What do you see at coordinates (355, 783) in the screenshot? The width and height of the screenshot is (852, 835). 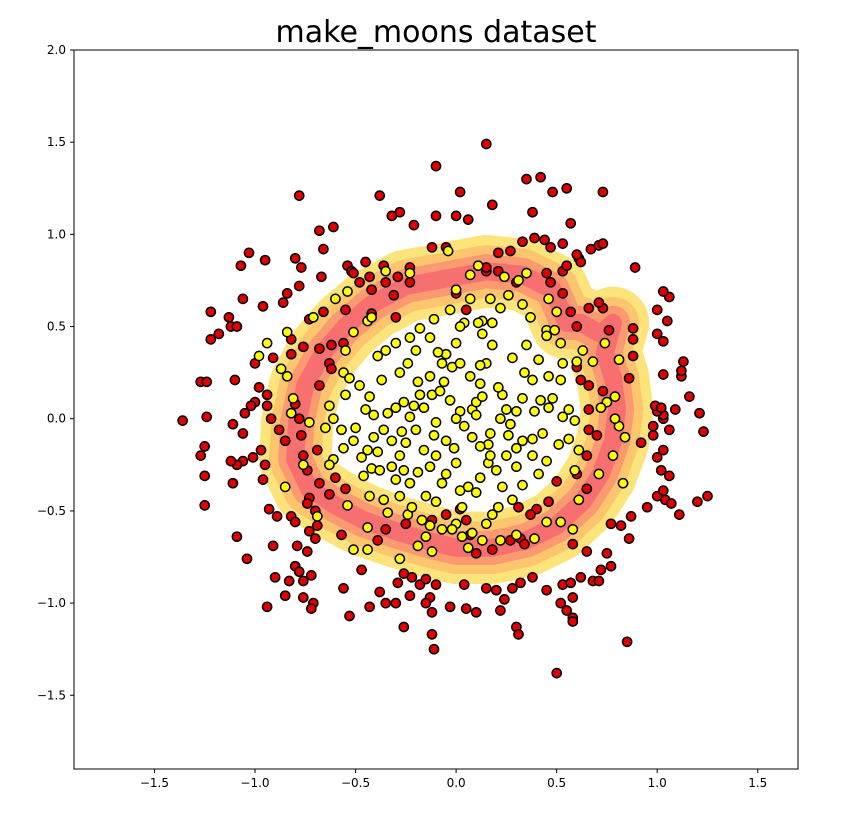 I see `x-tick-label: −0.5` at bounding box center [355, 783].